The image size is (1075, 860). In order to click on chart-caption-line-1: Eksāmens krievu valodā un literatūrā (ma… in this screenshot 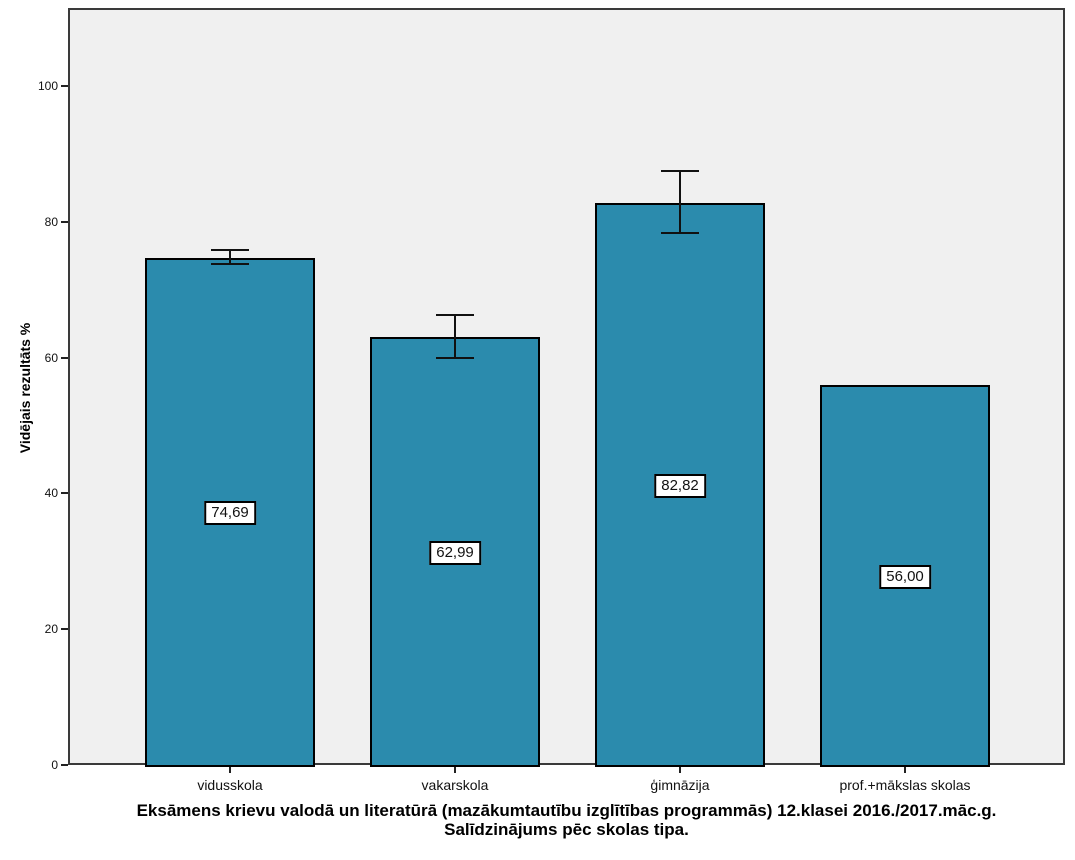, I will do `click(566, 810)`.